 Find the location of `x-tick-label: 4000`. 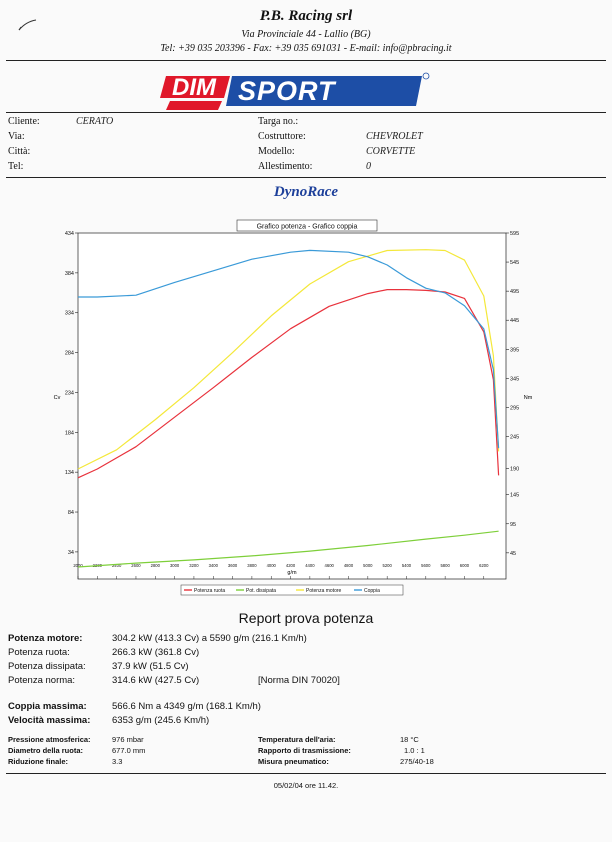

x-tick-label: 4000 is located at coordinates (272, 565).